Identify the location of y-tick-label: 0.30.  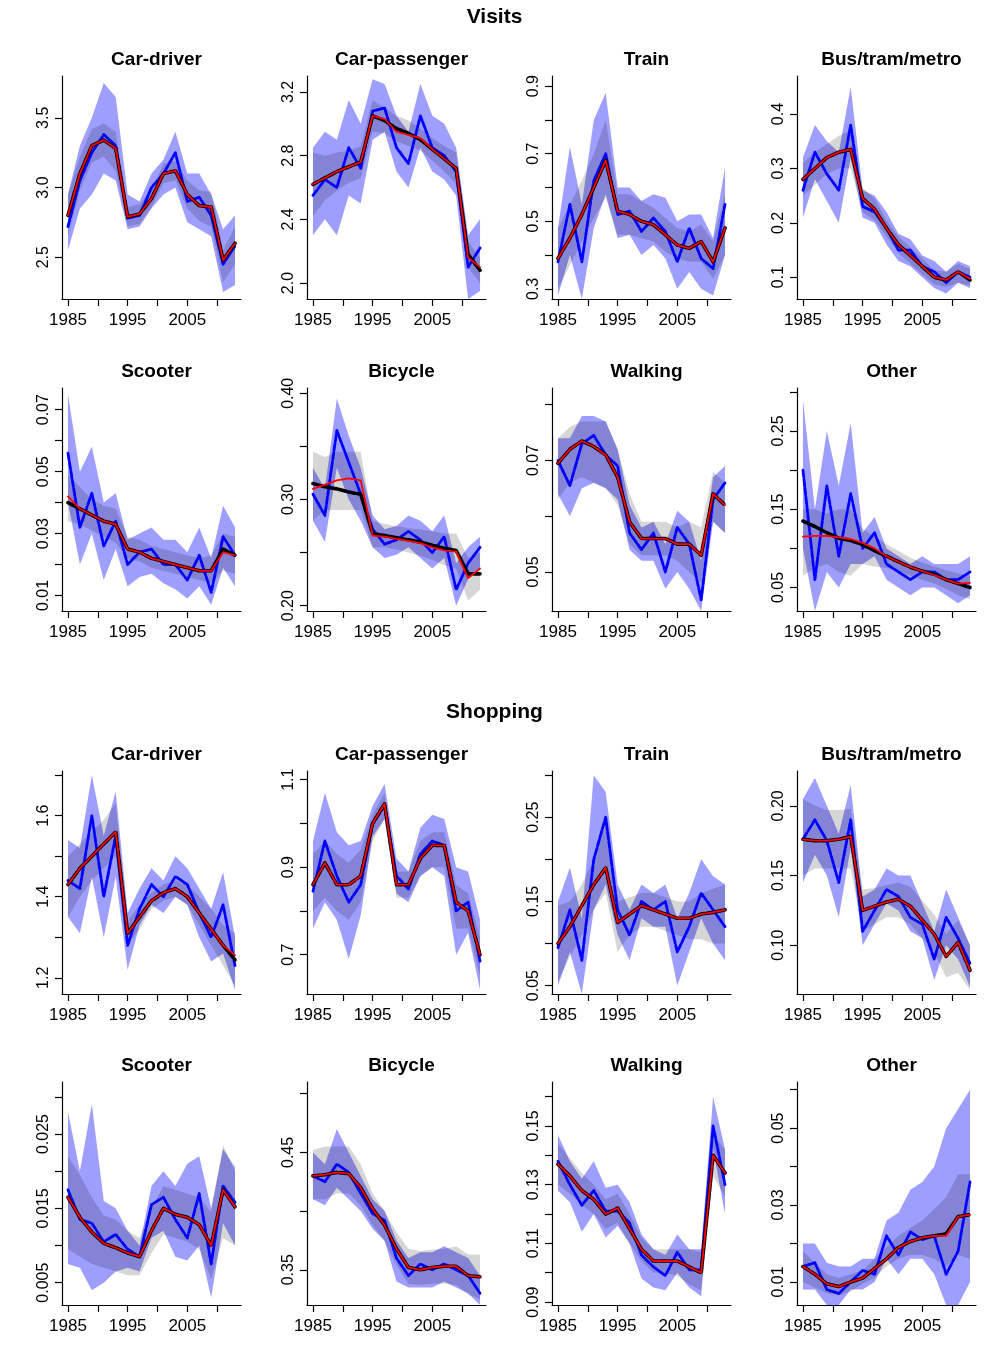
(287, 499).